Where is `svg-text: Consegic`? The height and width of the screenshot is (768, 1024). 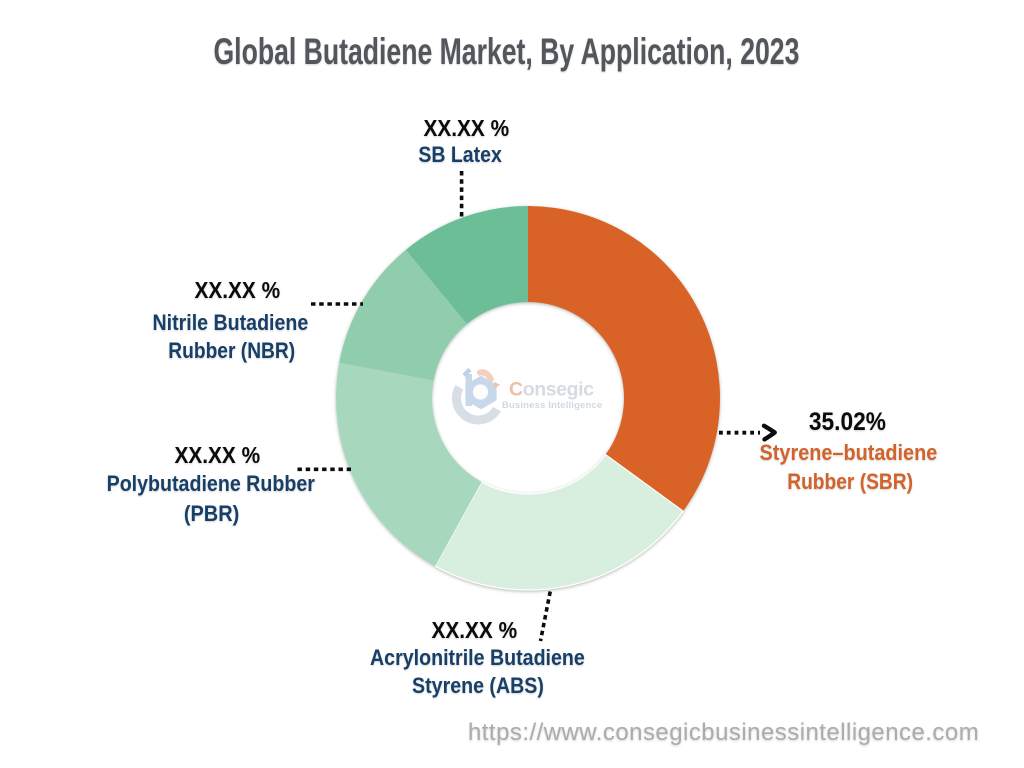 svg-text: Consegic is located at coordinates (551, 390).